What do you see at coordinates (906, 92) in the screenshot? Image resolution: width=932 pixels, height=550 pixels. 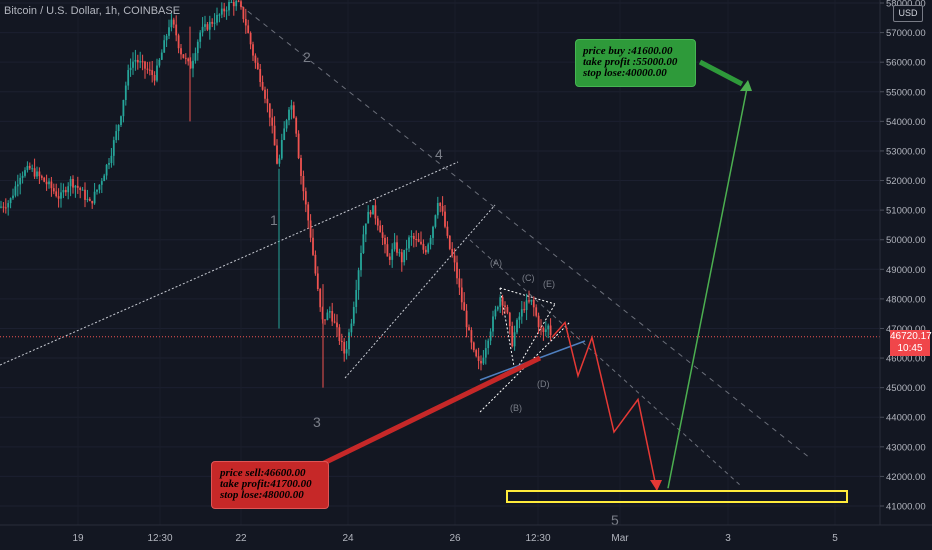 I see `y-tick-label: 55000.00` at bounding box center [906, 92].